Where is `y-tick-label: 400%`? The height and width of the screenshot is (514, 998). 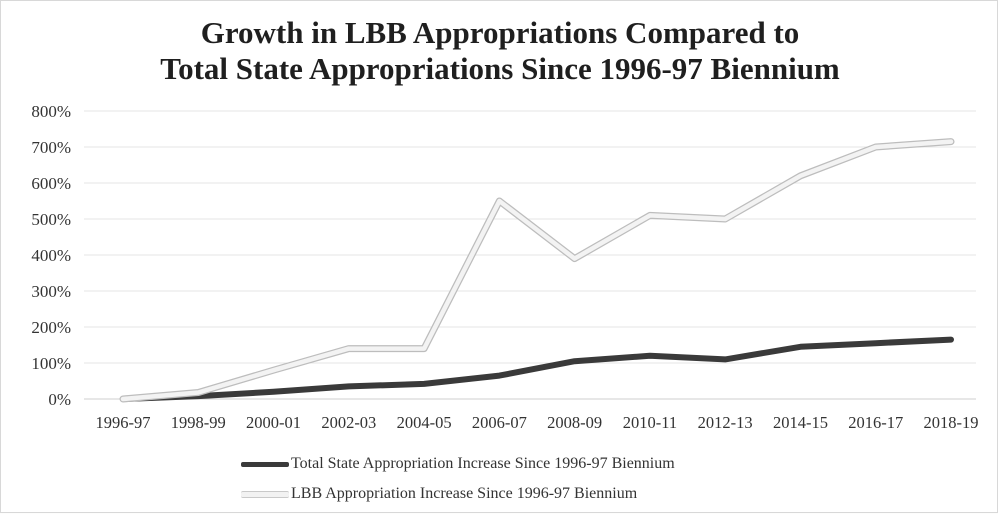
y-tick-label: 400% is located at coordinates (51, 255).